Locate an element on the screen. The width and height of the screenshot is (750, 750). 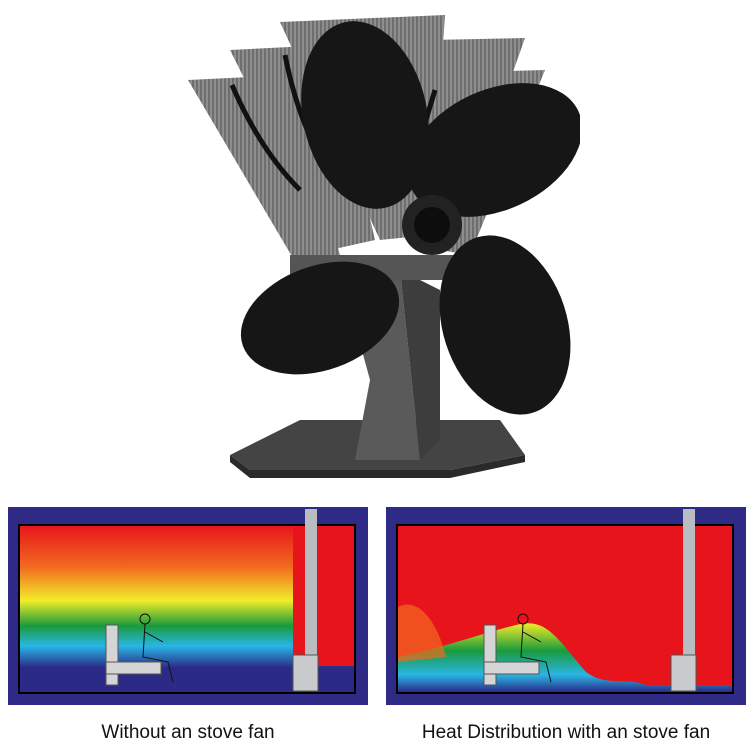
heat-map-with-fan is located at coordinates (566, 606).